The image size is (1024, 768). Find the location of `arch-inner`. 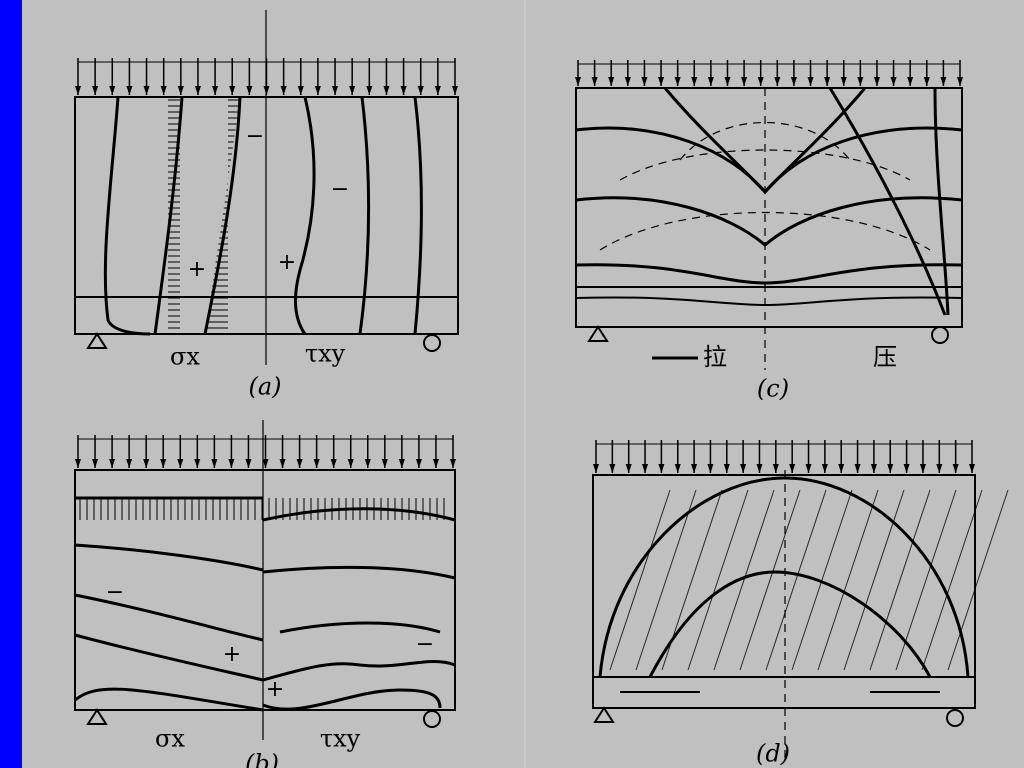

arch-inner is located at coordinates (790, 624).